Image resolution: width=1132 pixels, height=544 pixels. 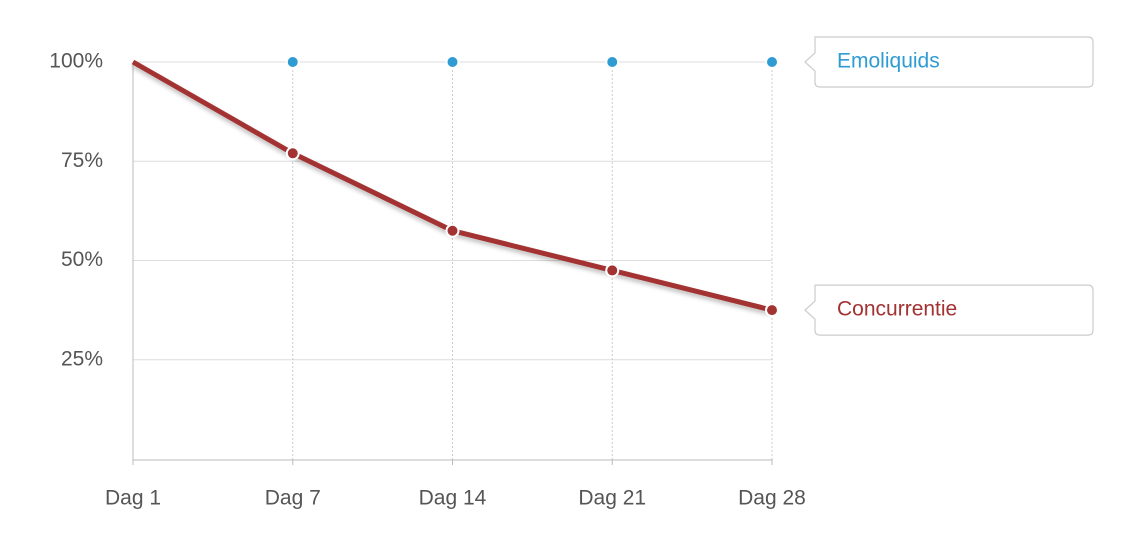 What do you see at coordinates (82, 160) in the screenshot?
I see `y-tick-label: 75%` at bounding box center [82, 160].